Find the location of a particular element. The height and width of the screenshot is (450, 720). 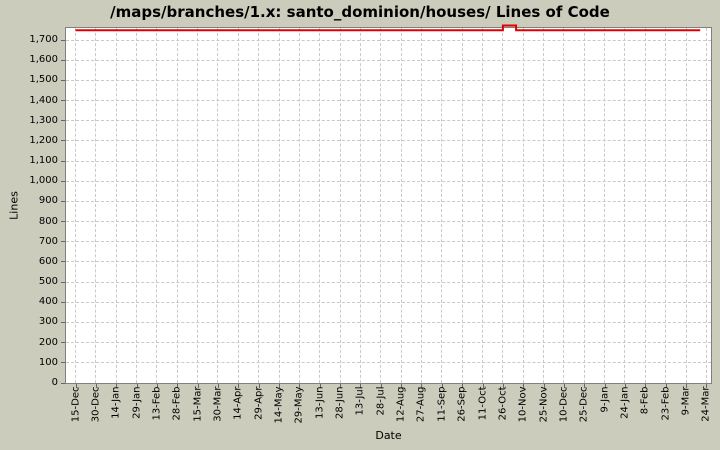

x-tick-label: 27-Aug is located at coordinates (421, 404).